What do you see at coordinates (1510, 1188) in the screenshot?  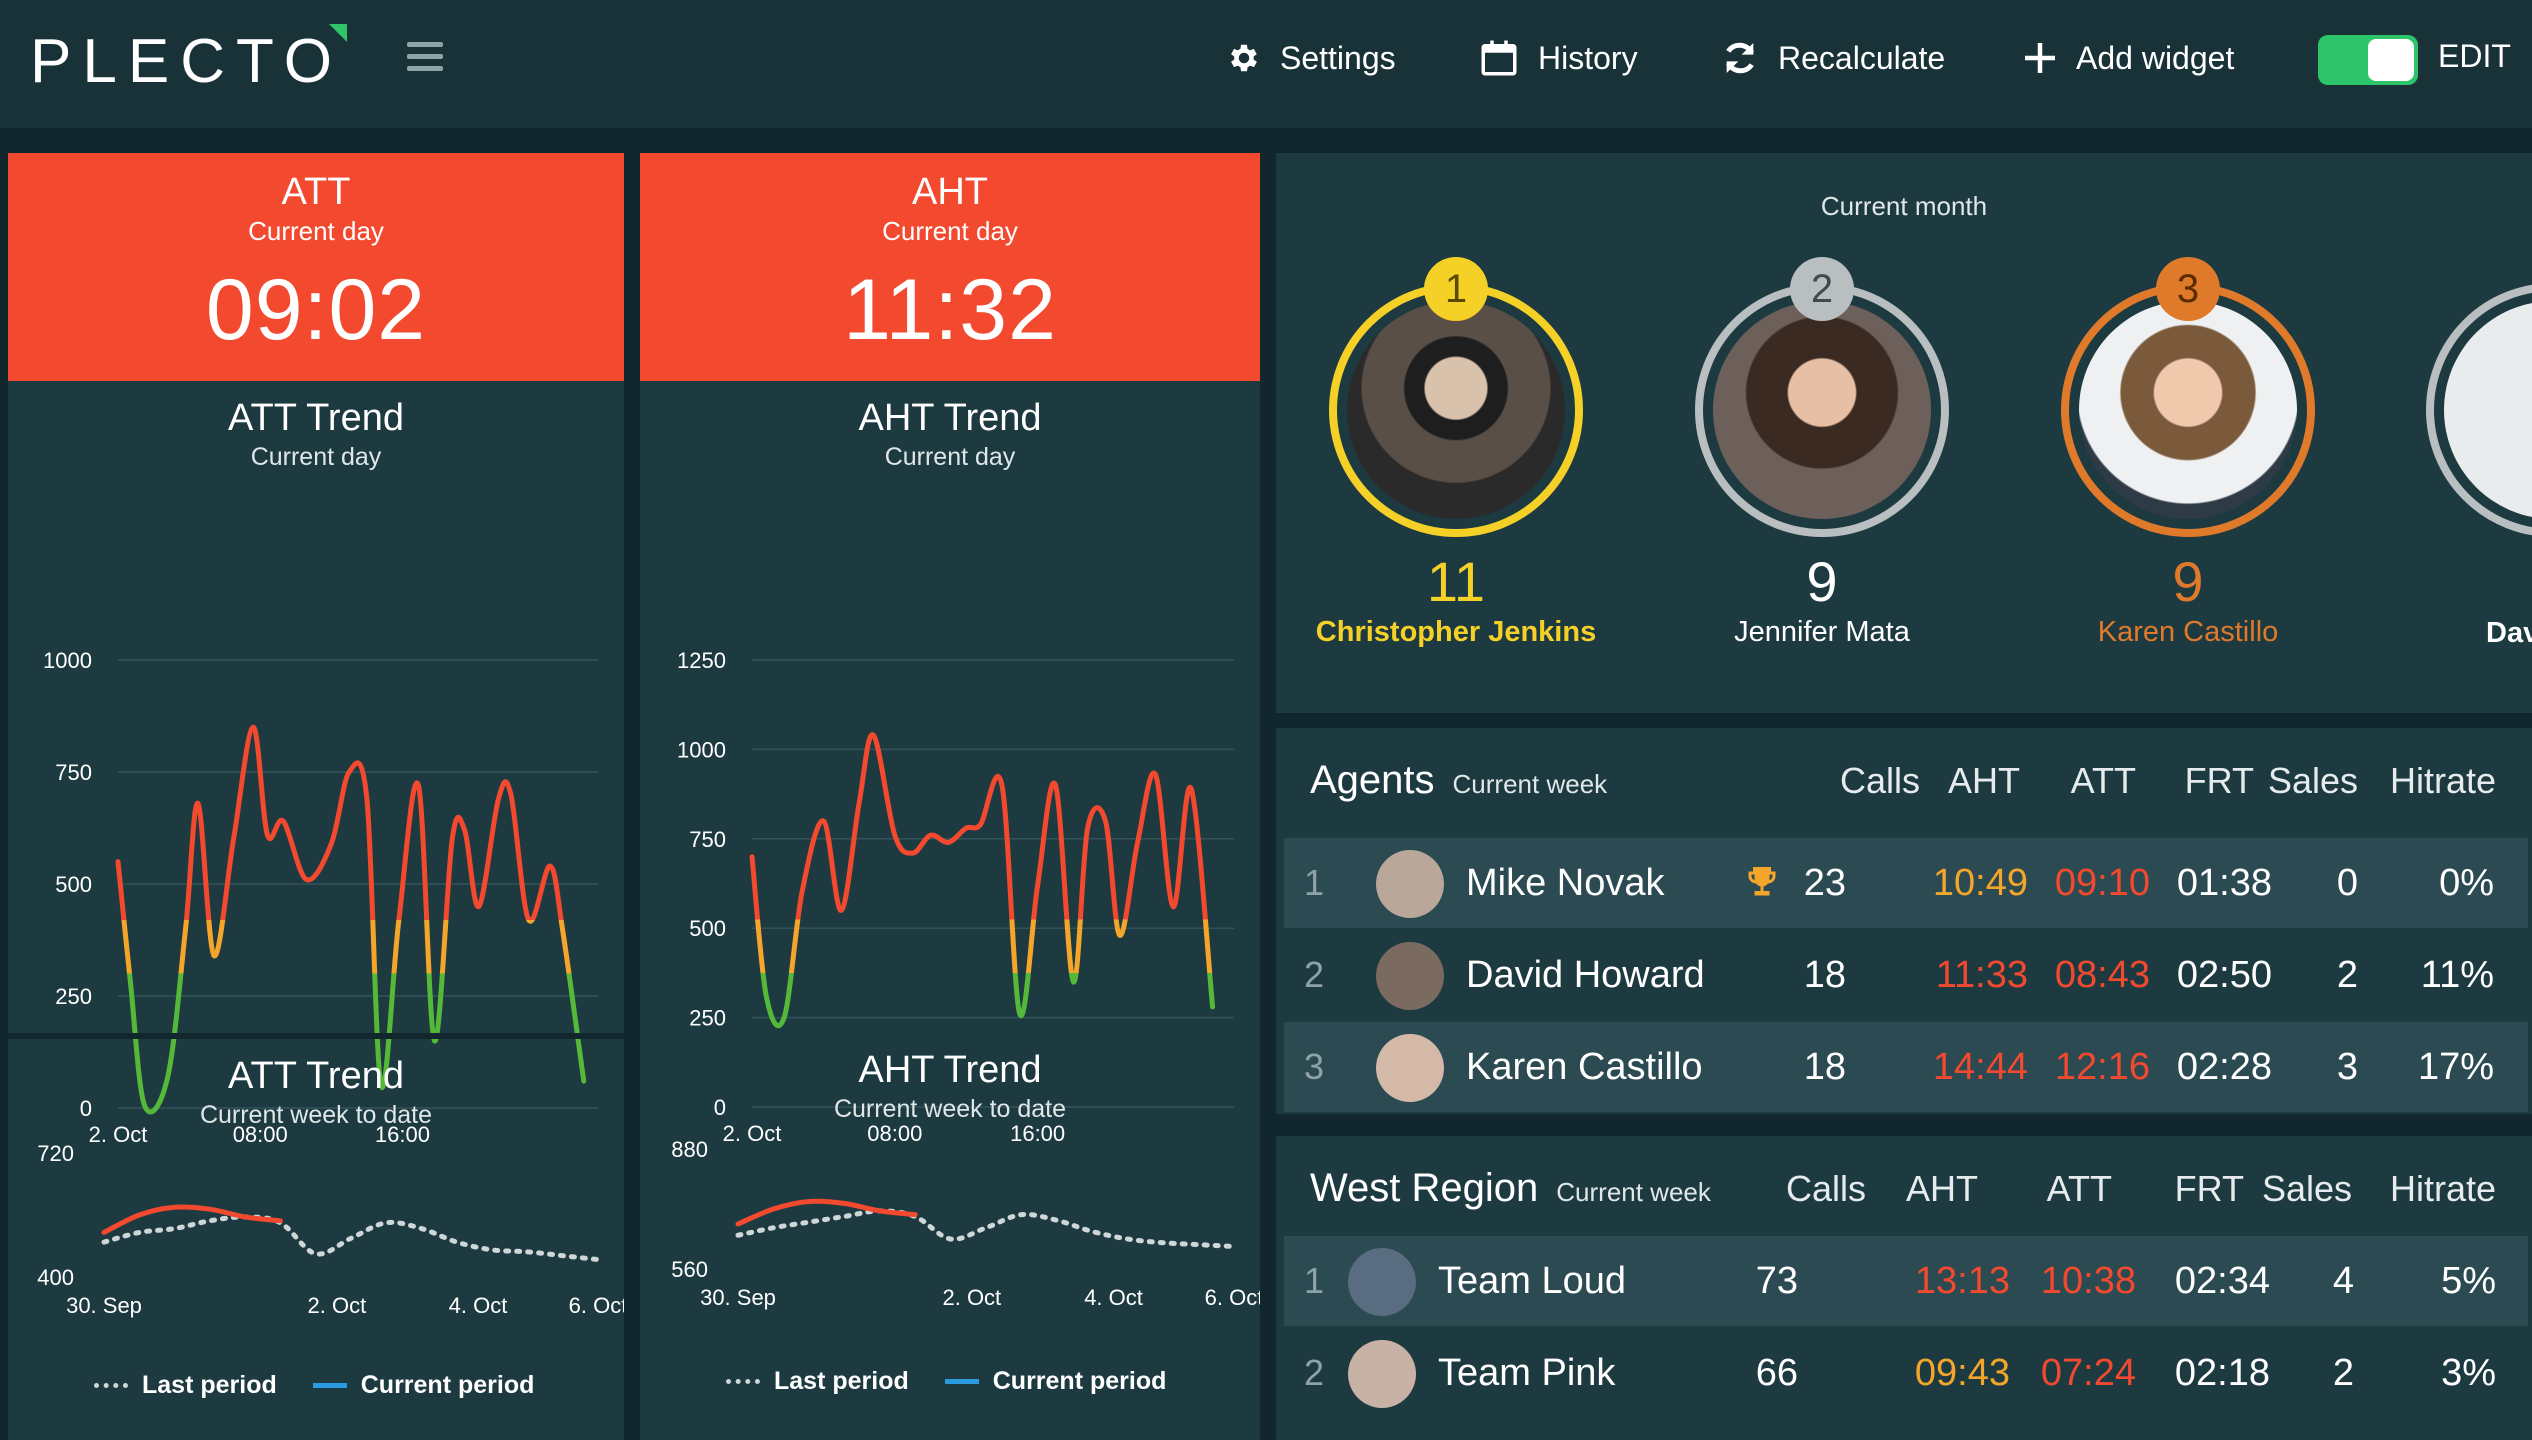 I see `west-table-title: West Region Current week` at bounding box center [1510, 1188].